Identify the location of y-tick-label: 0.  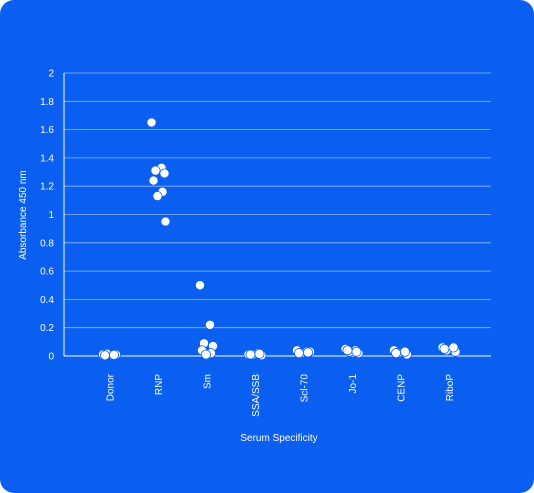
(51, 357).